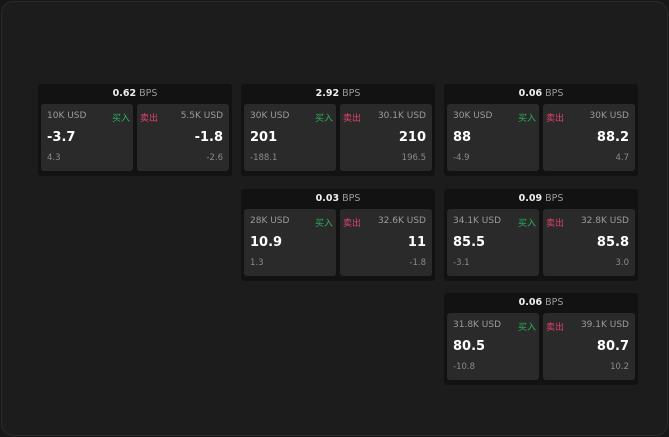 The image size is (669, 437). Describe the element at coordinates (609, 116) in the screenshot. I see `sell-size: 30K USD` at that location.